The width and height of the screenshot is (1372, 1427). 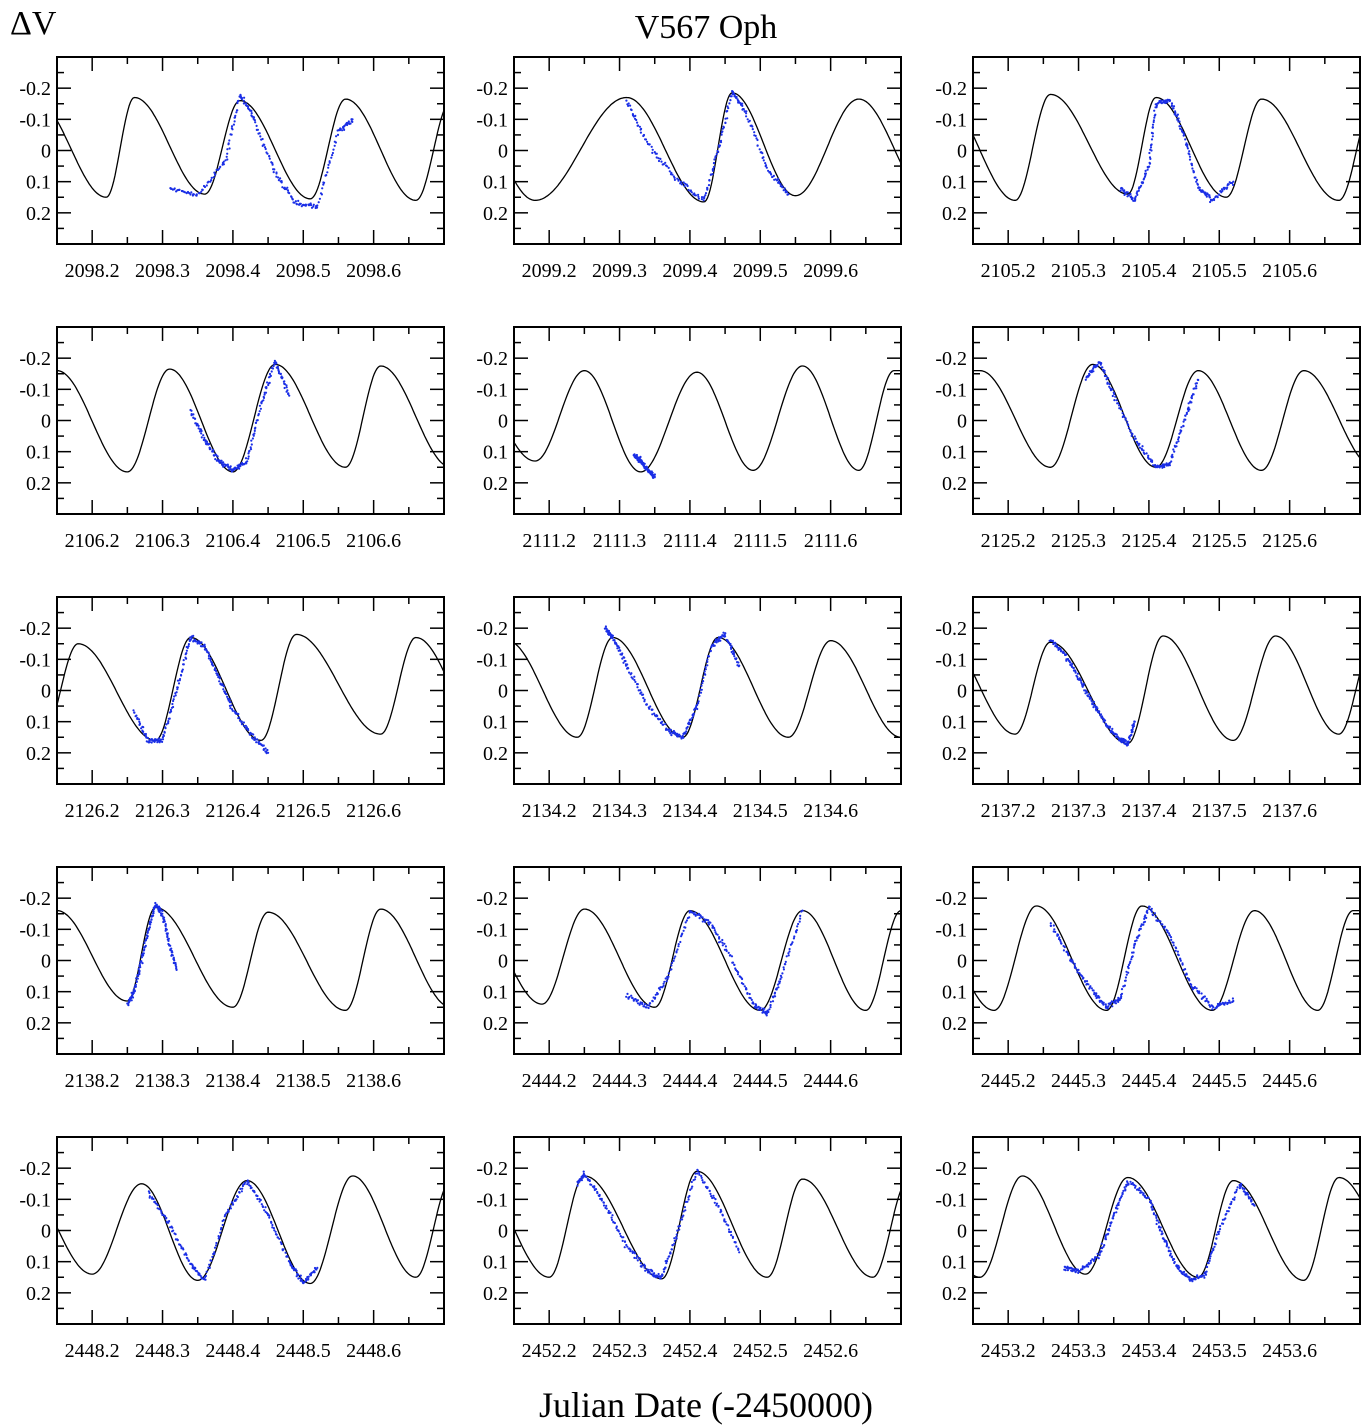 I want to click on x-tick-label: 2445.4, so click(x=1148, y=1081).